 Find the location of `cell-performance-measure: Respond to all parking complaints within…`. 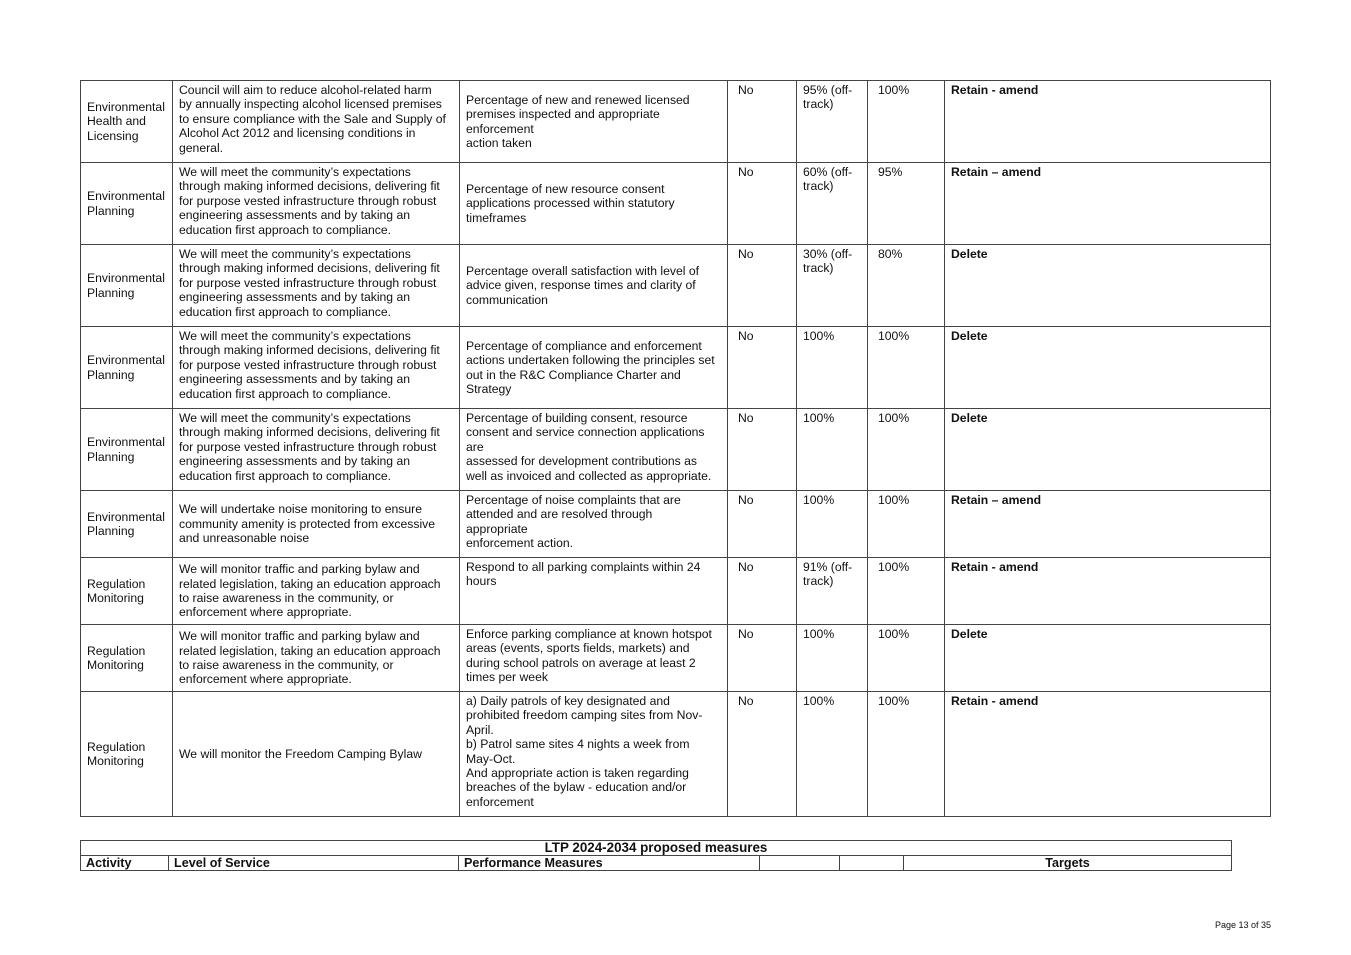

cell-performance-measure: Respond to all parking complaints within… is located at coordinates (593, 591).